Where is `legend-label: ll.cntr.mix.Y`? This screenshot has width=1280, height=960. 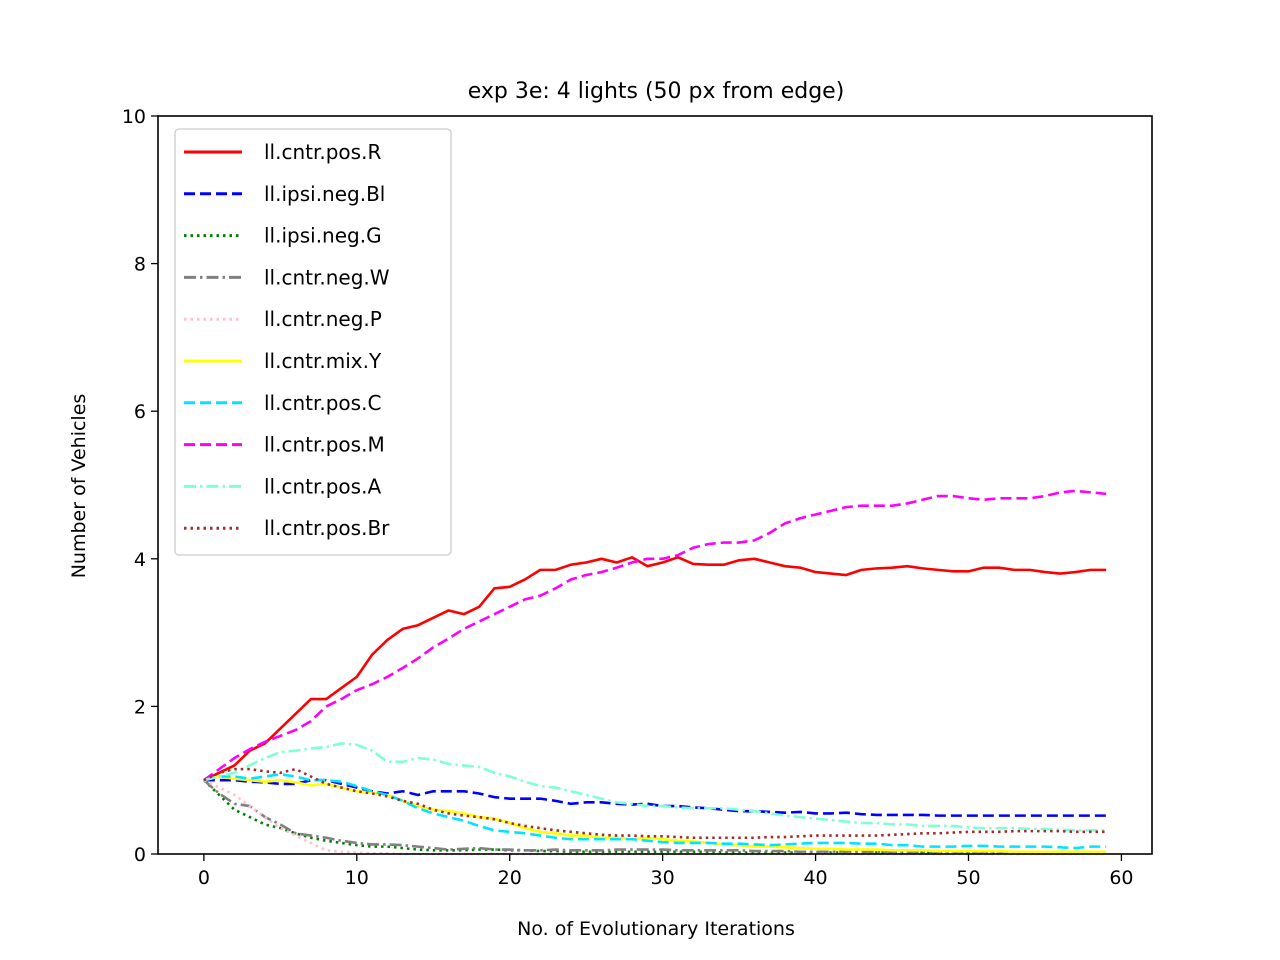
legend-label: ll.cntr.mix.Y is located at coordinates (323, 361).